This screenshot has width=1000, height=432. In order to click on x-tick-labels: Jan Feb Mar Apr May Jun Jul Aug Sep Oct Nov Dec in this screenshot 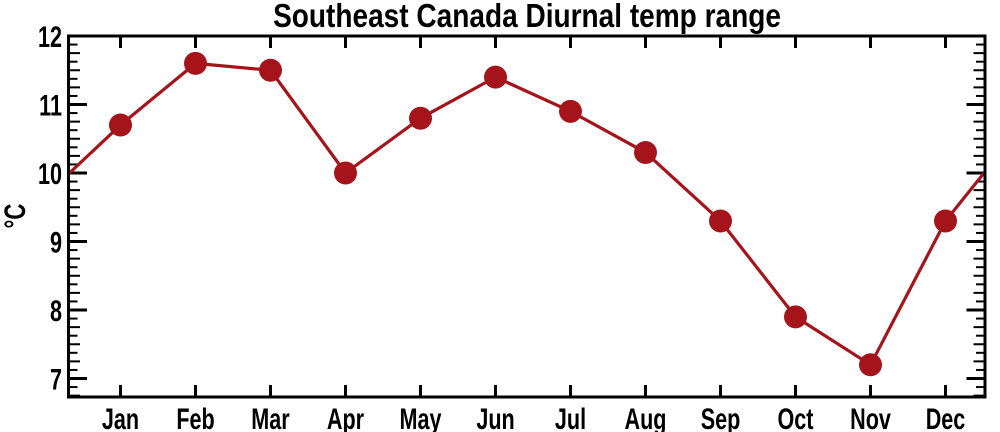, I will do `click(533, 416)`.